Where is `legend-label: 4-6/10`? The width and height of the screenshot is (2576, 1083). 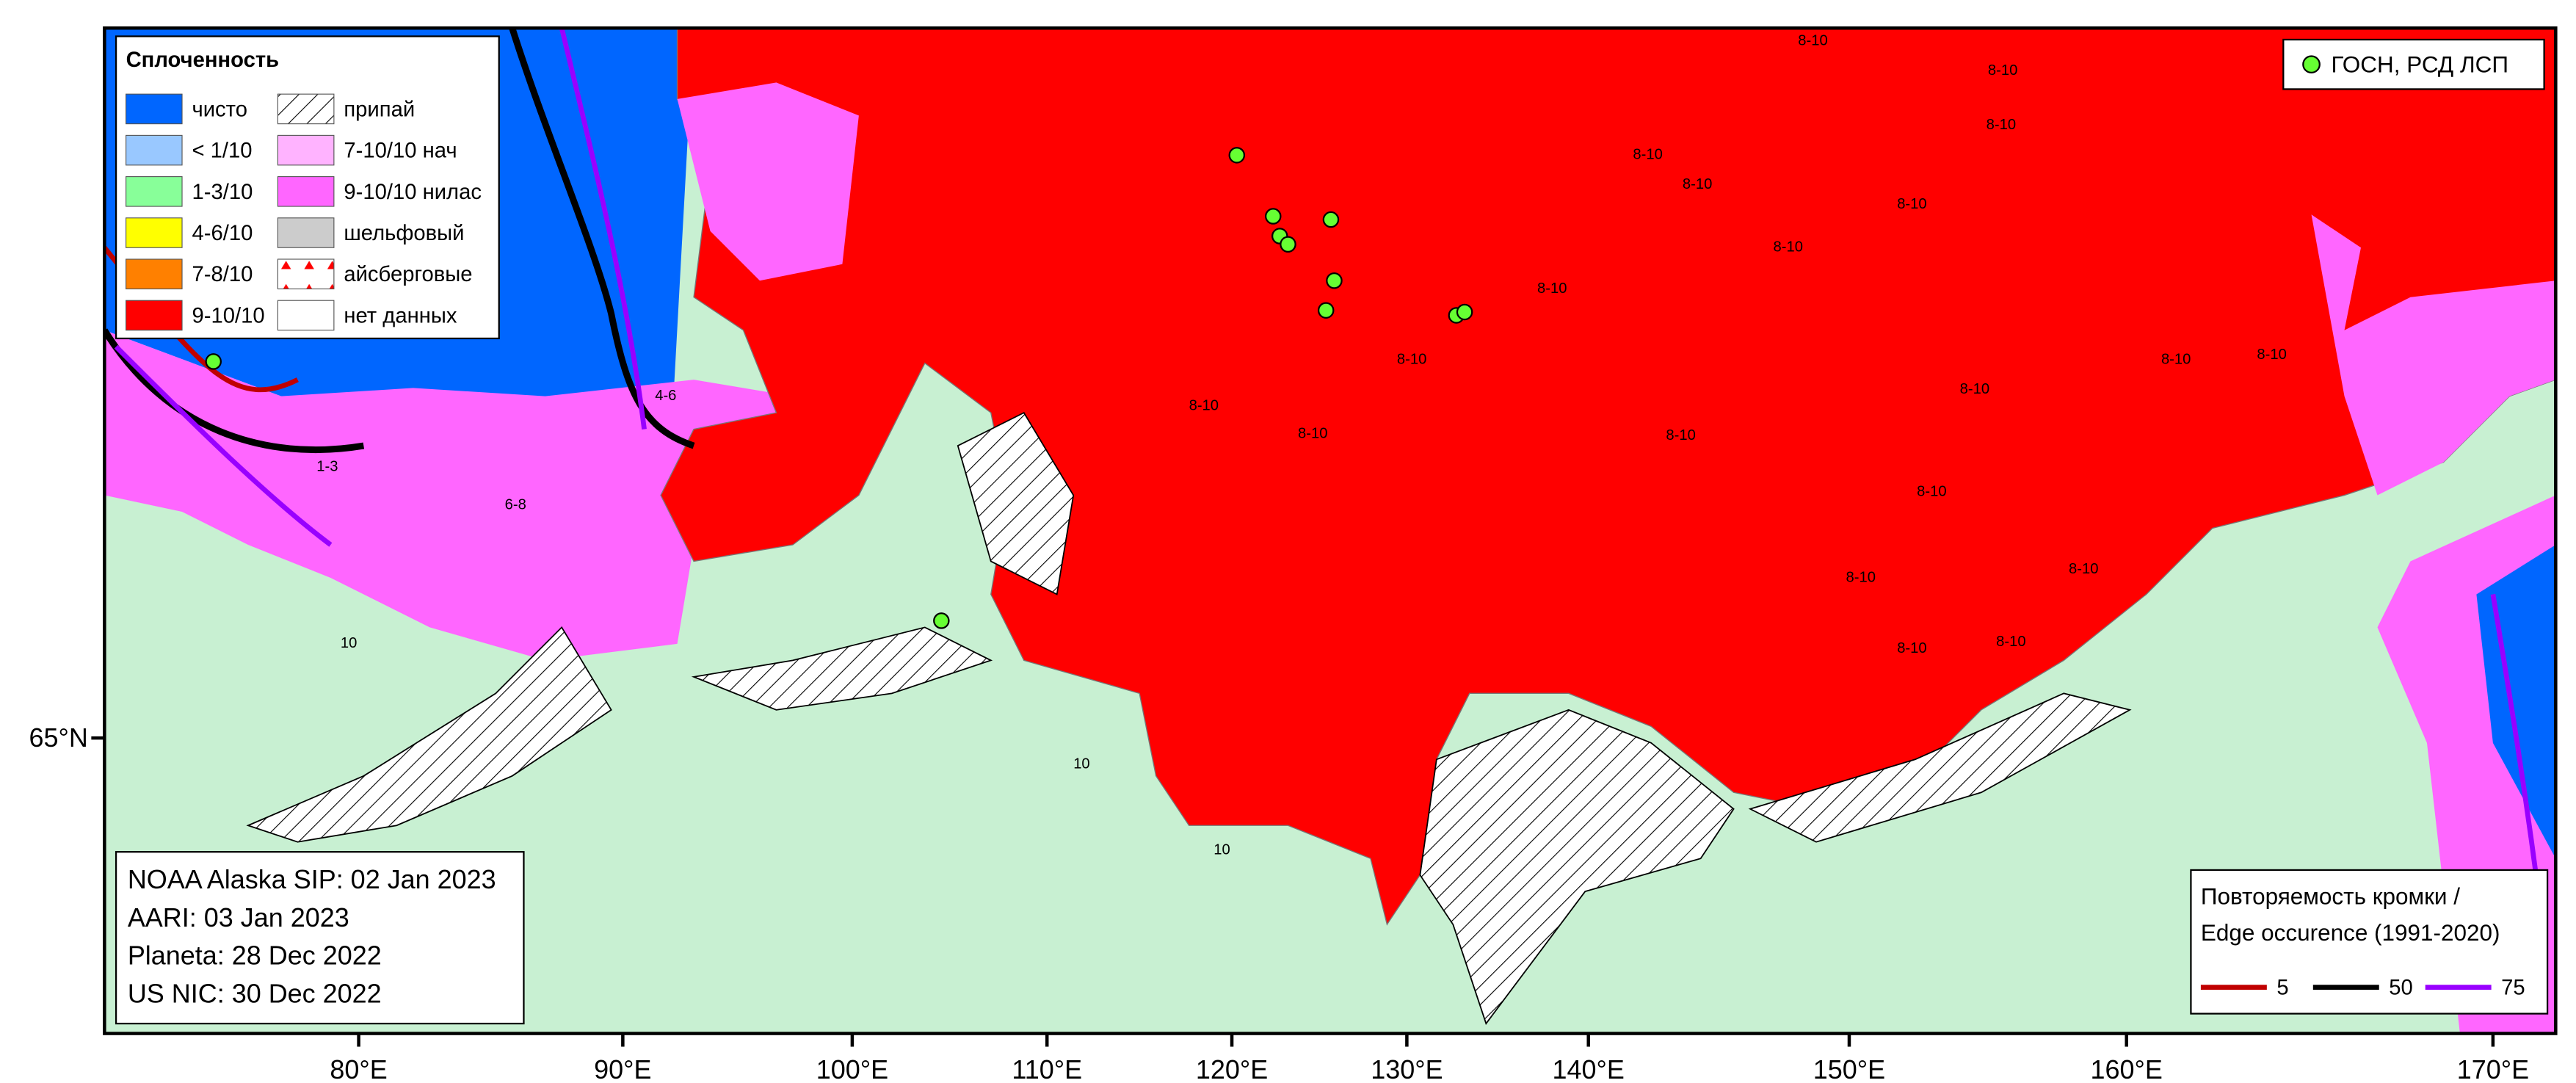 legend-label: 4-6/10 is located at coordinates (223, 233).